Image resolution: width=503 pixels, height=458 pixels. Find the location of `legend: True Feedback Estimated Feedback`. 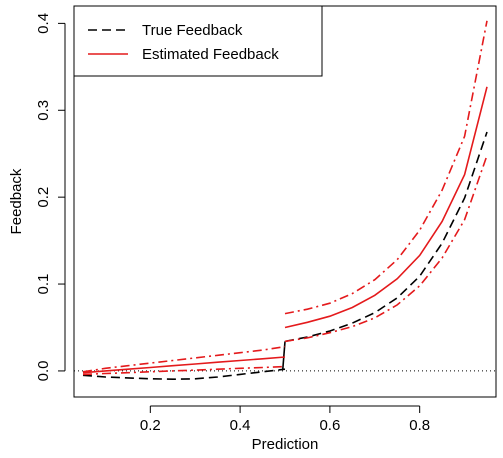

legend: True Feedback Estimated Feedback is located at coordinates (198, 41).